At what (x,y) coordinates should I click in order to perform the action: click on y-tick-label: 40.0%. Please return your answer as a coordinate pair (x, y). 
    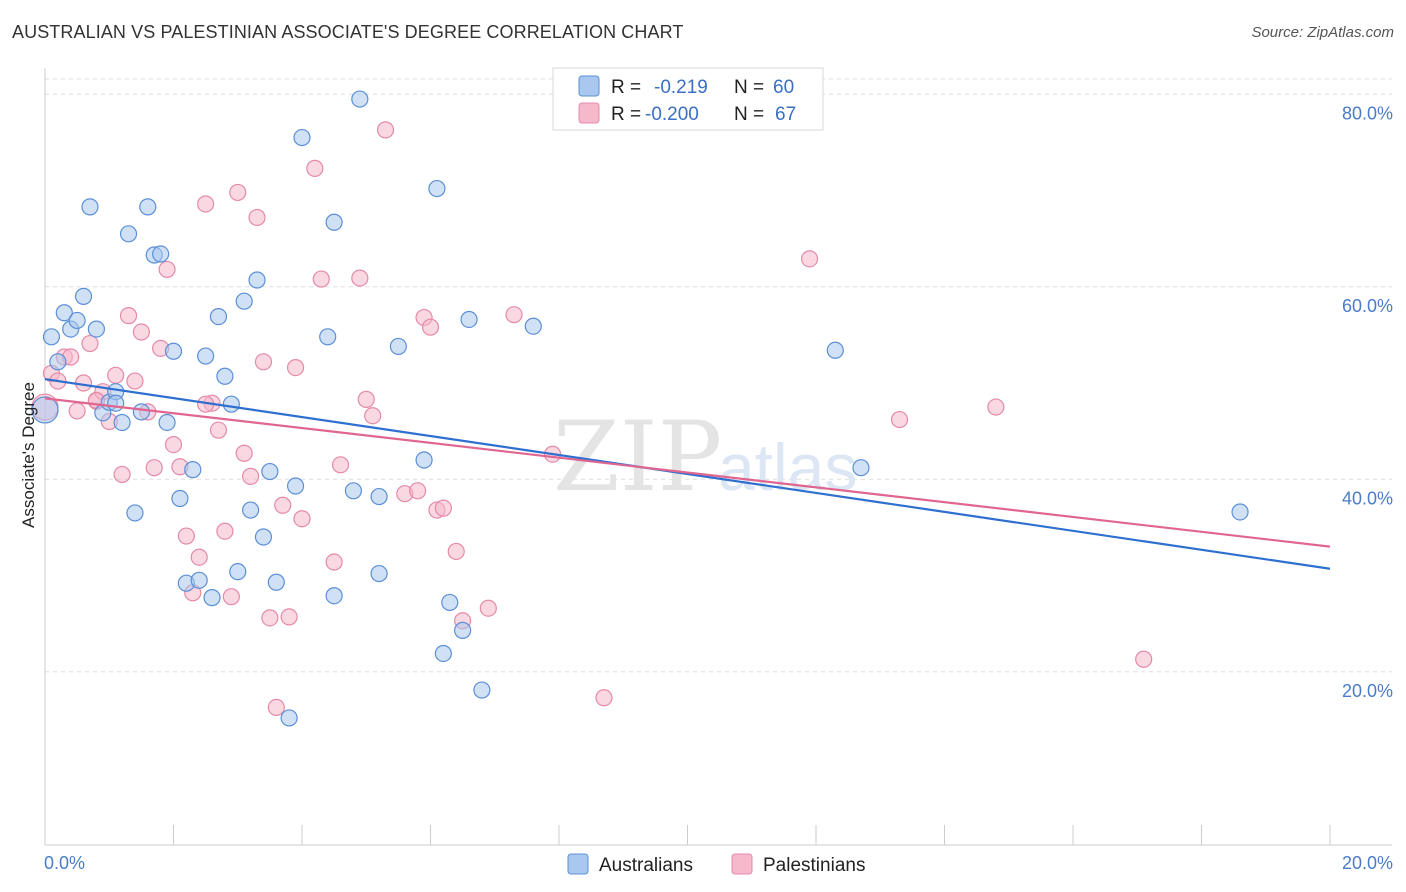
    Looking at the image, I should click on (1367, 498).